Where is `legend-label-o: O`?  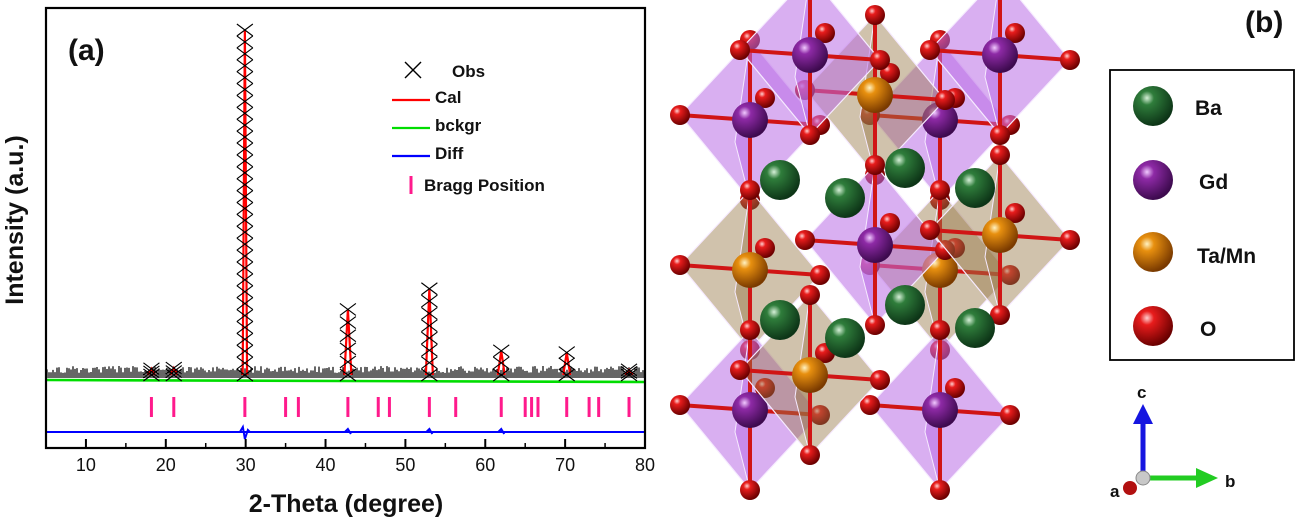 legend-label-o: O is located at coordinates (1208, 329).